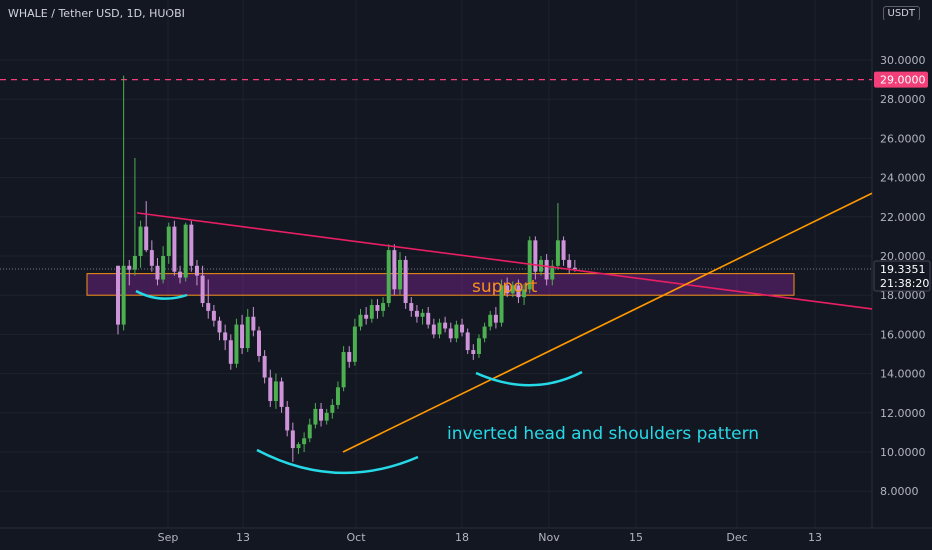 The height and width of the screenshot is (550, 932). I want to click on pattern-annotation: inverted head and shoulders pattern, so click(603, 434).